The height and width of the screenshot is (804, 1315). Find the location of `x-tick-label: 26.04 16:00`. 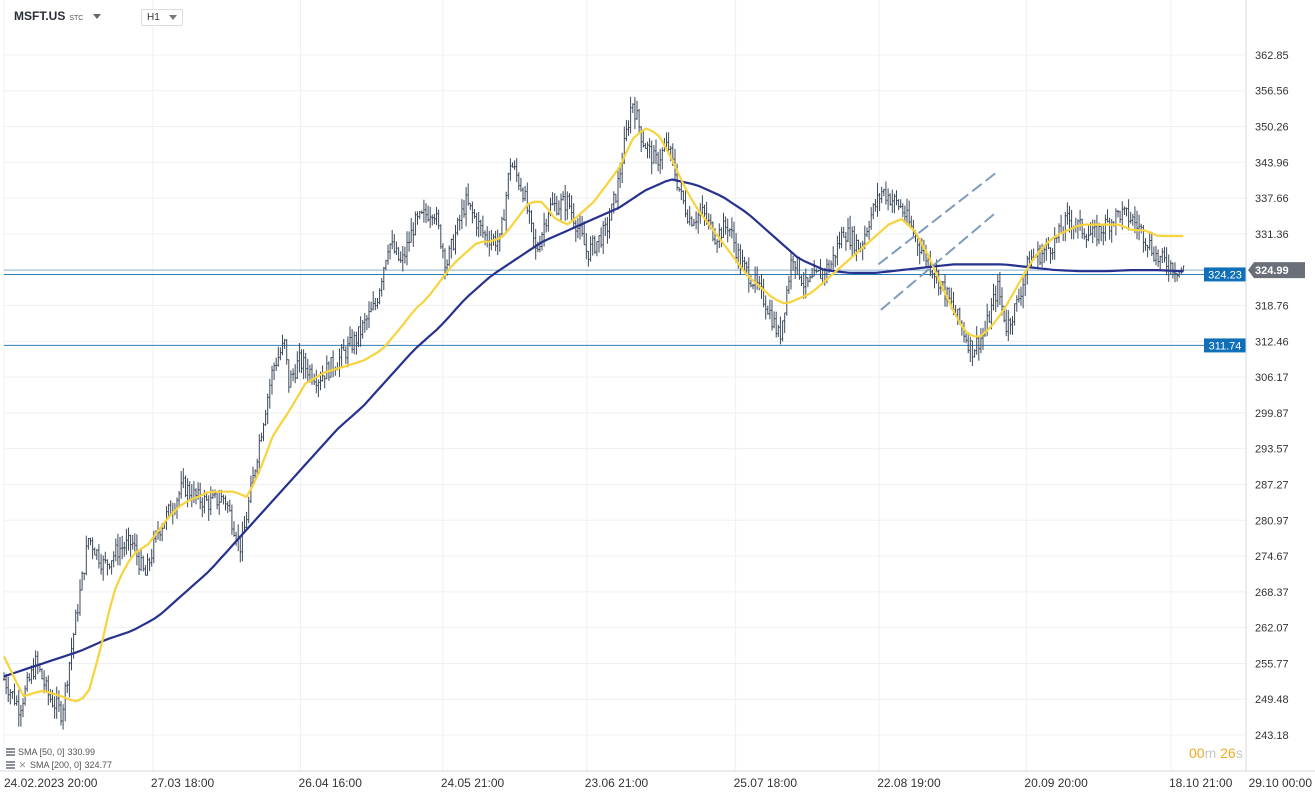

x-tick-label: 26.04 16:00 is located at coordinates (331, 783).